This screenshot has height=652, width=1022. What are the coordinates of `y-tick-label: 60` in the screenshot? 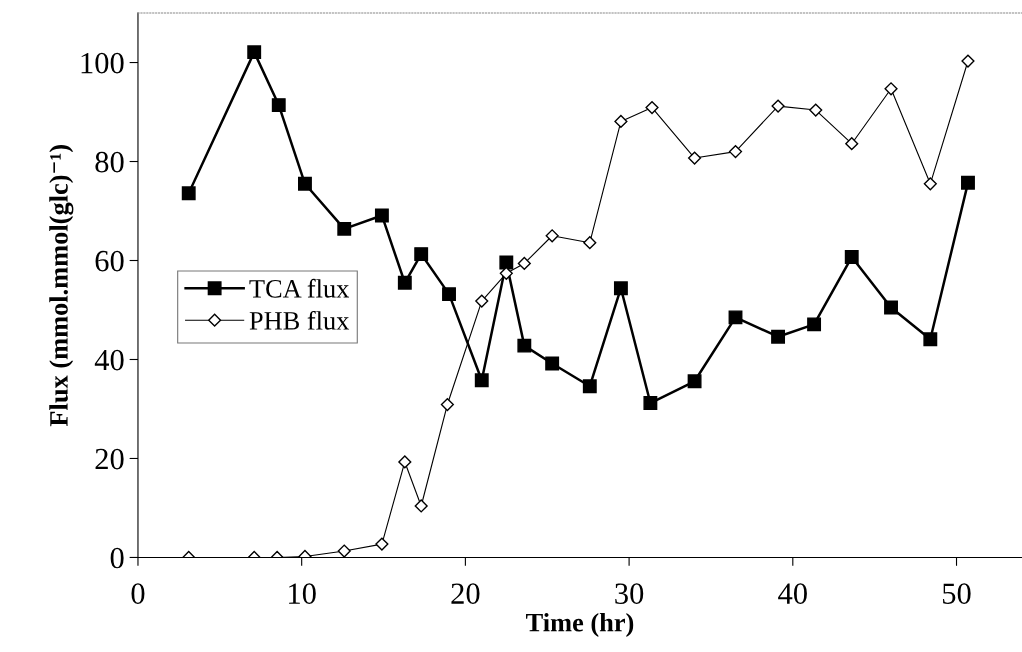 It's located at (109, 261).